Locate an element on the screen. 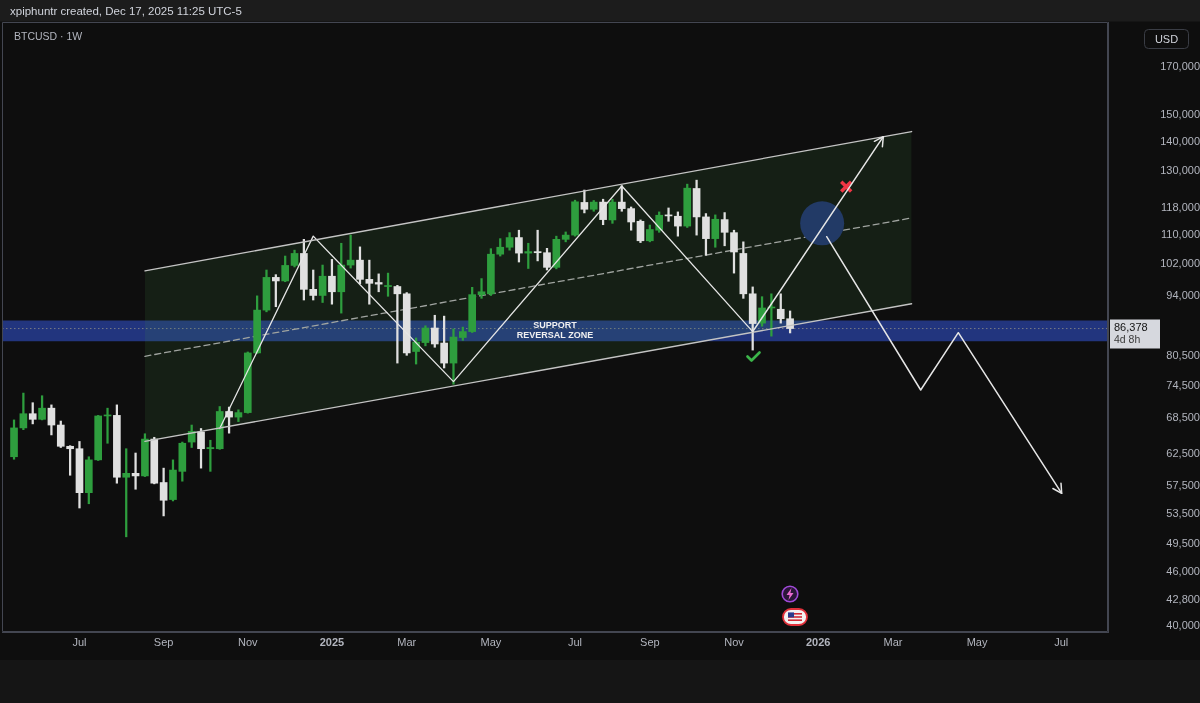  y-tick-label: 102,000 is located at coordinates (1180, 263).